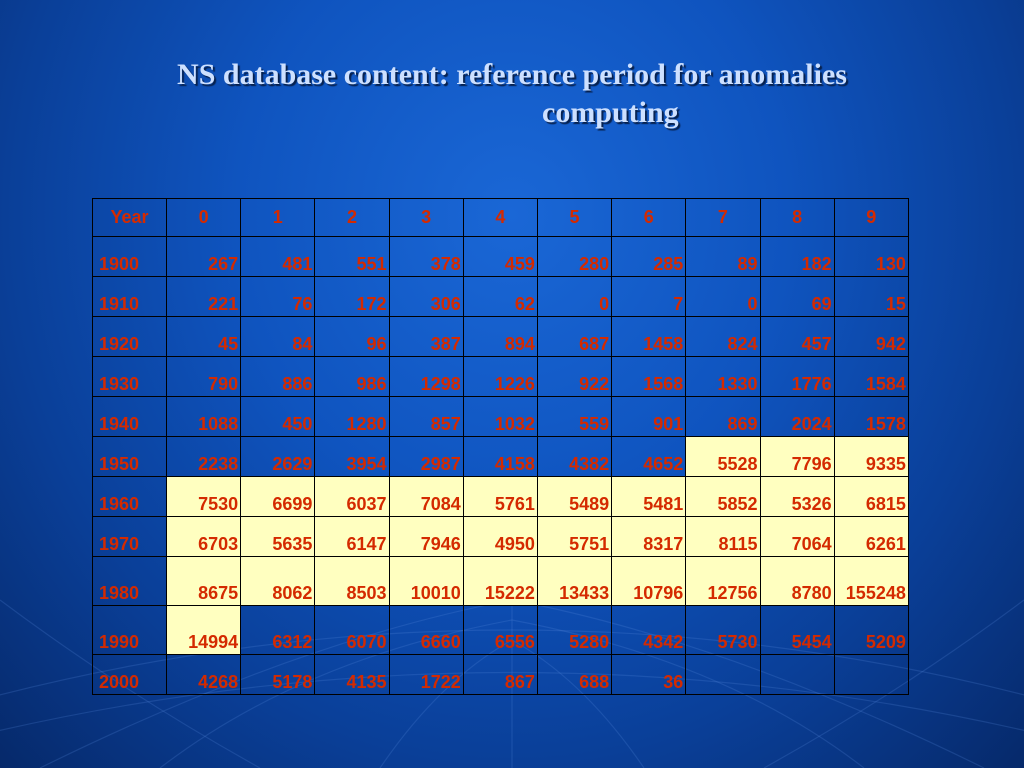 This screenshot has width=1024, height=768. Describe the element at coordinates (203, 217) in the screenshot. I see `column-header-0: 0` at that location.